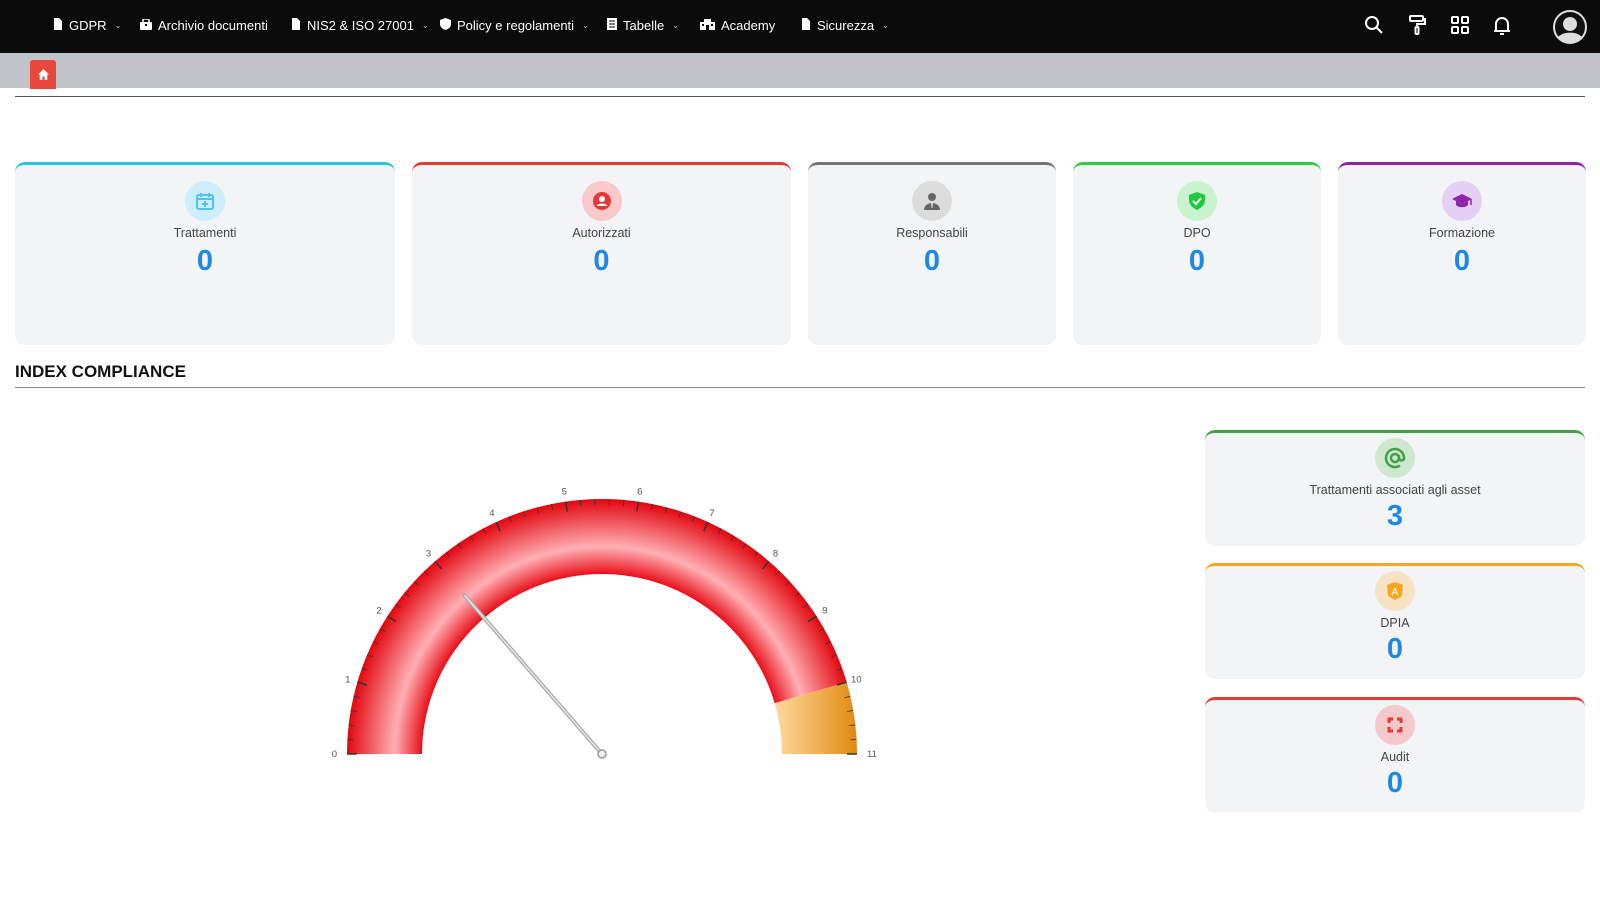 The image size is (1600, 900). Describe the element at coordinates (601, 201) in the screenshot. I see `user-circle-icon` at that location.